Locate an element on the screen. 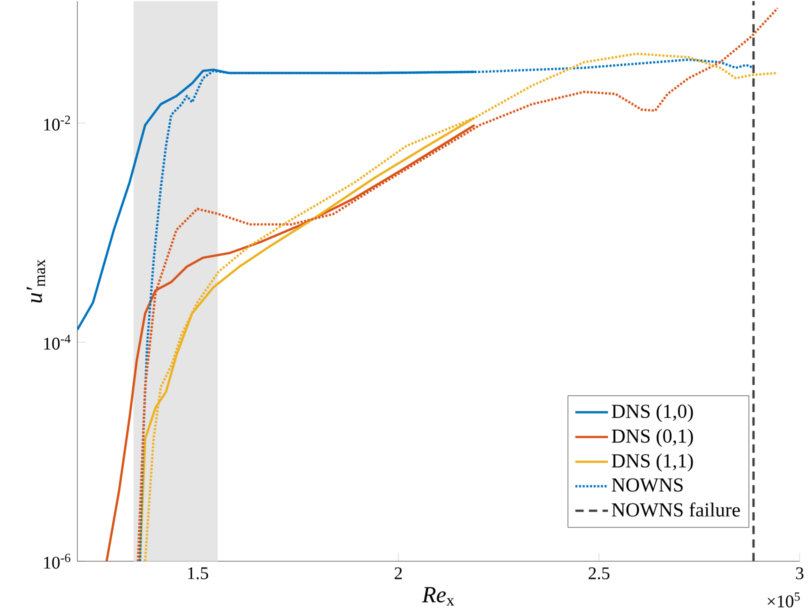 The width and height of the screenshot is (810, 613). x-tick-label: 2.5 is located at coordinates (599, 573).